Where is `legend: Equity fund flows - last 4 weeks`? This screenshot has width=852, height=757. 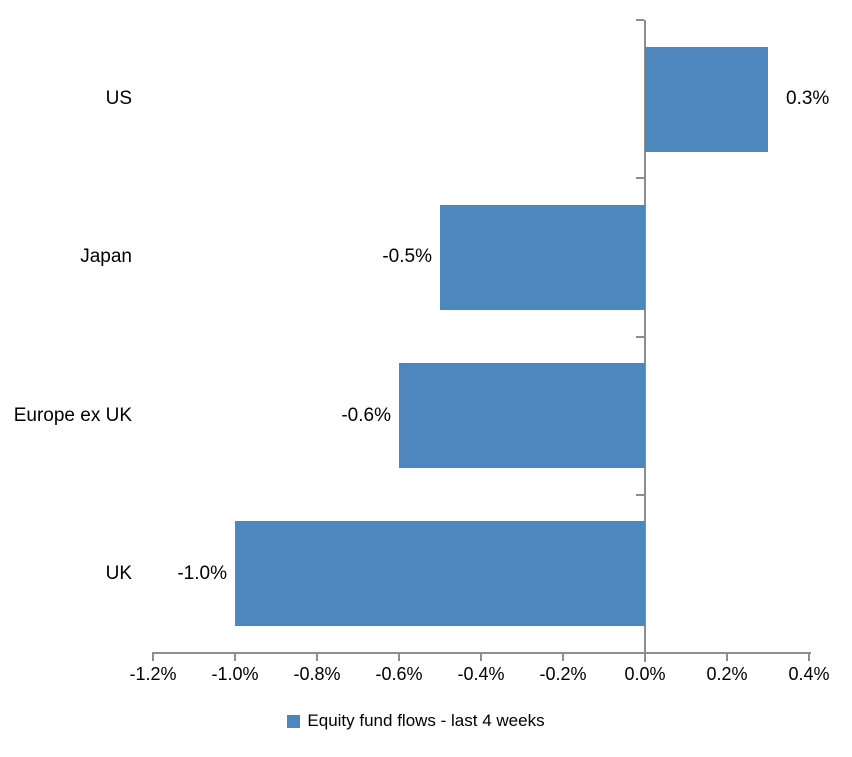 legend: Equity fund flows - last 4 weeks is located at coordinates (416, 721).